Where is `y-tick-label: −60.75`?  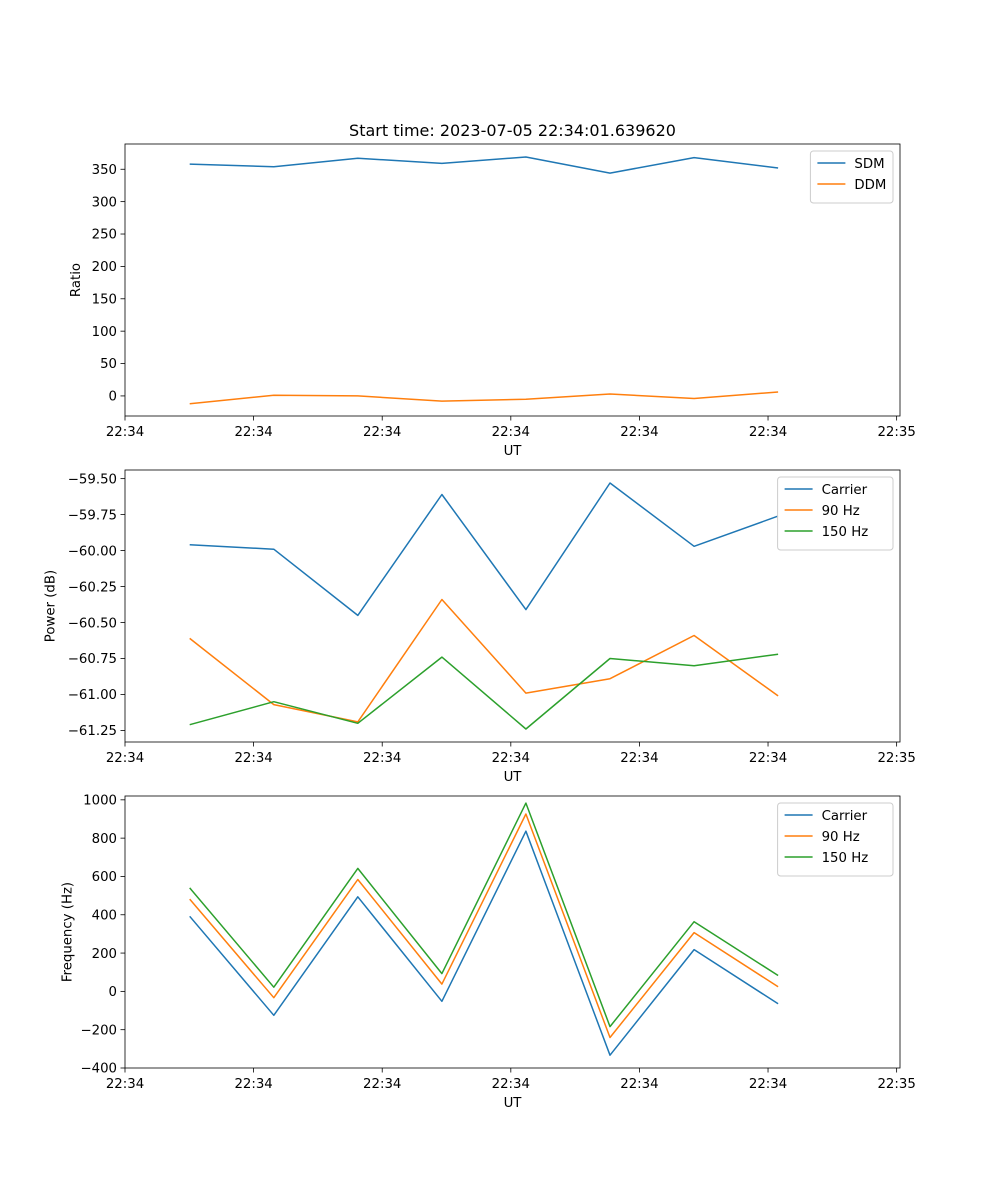 y-tick-label: −60.75 is located at coordinates (92, 659).